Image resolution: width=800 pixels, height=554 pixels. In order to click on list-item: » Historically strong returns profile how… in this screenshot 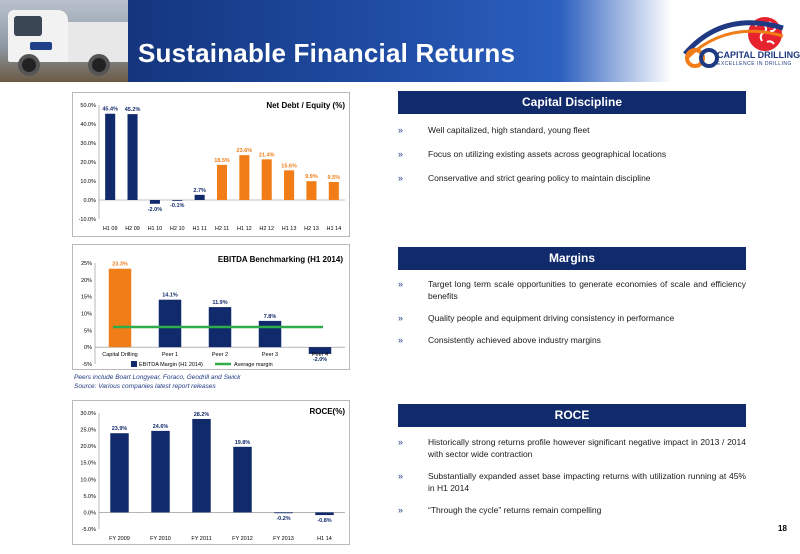, I will do `click(572, 448)`.